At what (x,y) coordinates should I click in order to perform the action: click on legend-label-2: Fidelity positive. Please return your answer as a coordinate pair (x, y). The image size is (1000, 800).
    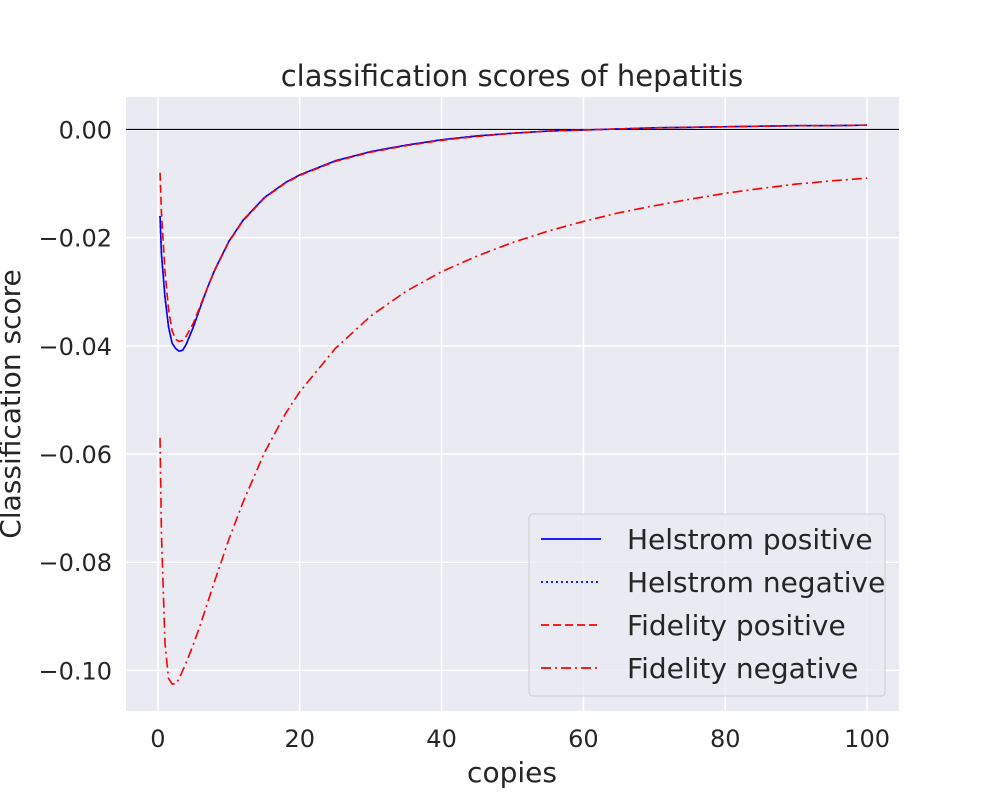
    Looking at the image, I should click on (736, 625).